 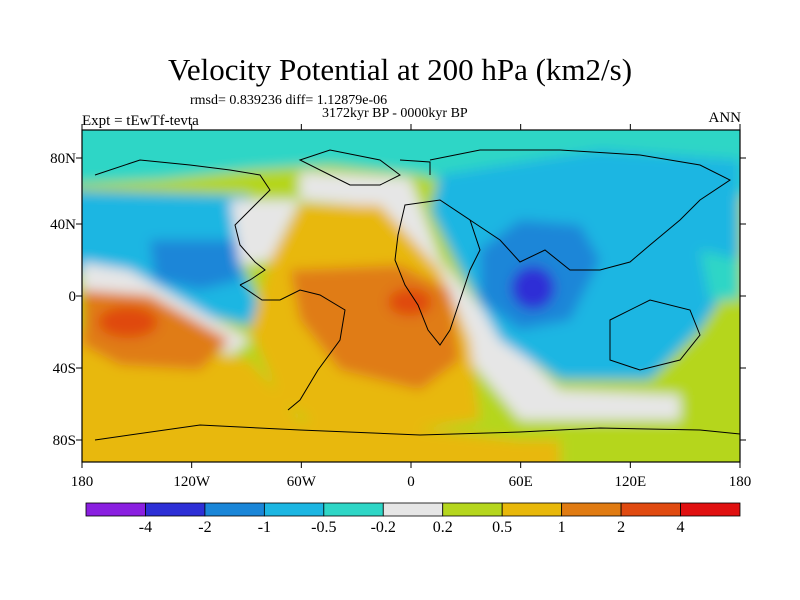 What do you see at coordinates (725, 118) in the screenshot?
I see `season-label: ANN` at bounding box center [725, 118].